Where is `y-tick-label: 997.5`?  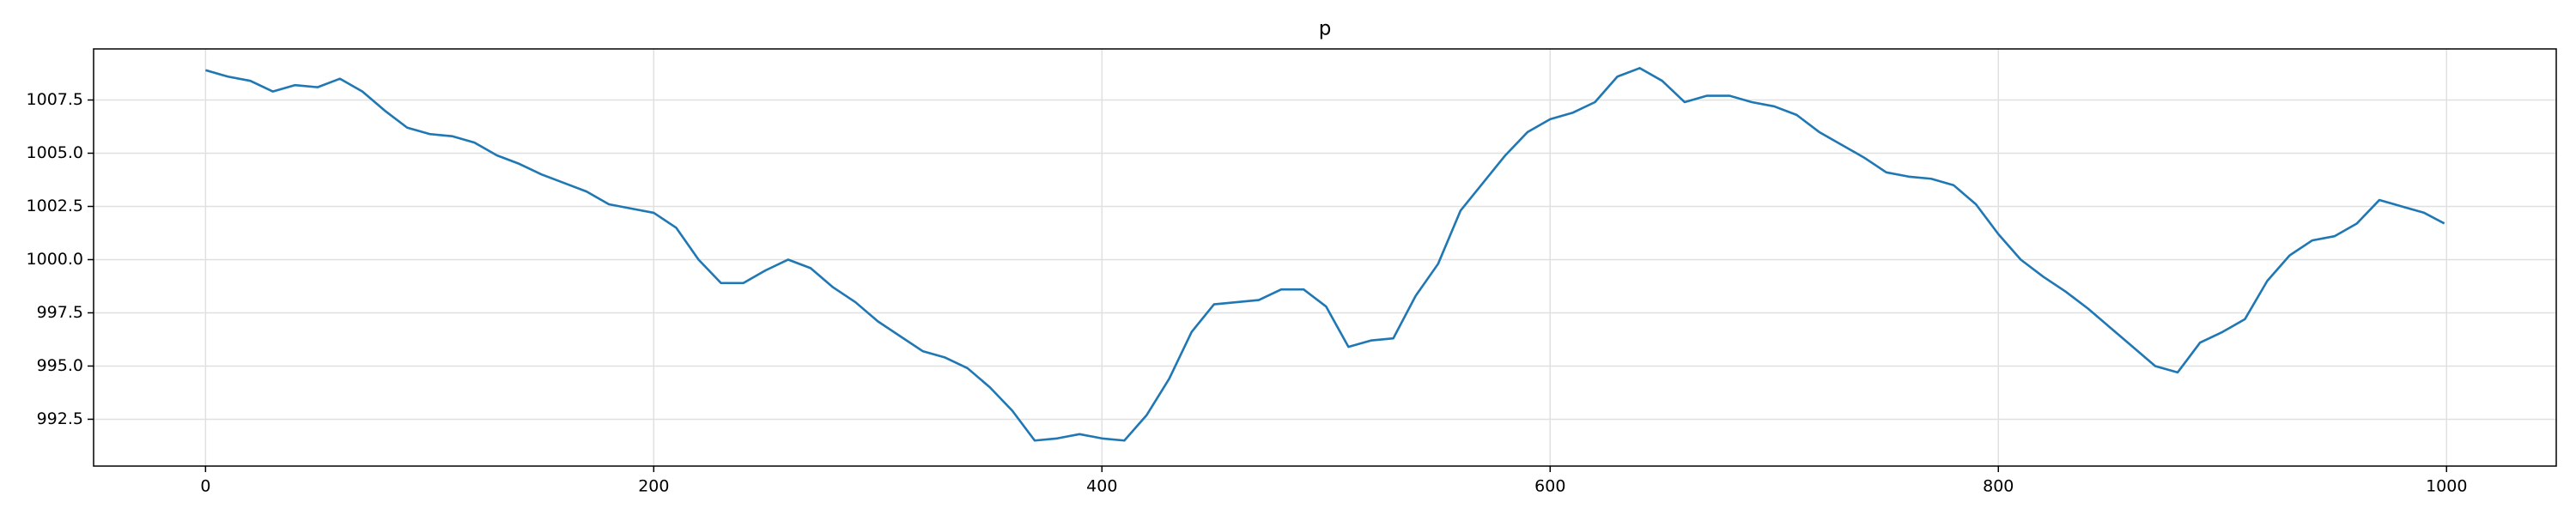 y-tick-label: 997.5 is located at coordinates (60, 312).